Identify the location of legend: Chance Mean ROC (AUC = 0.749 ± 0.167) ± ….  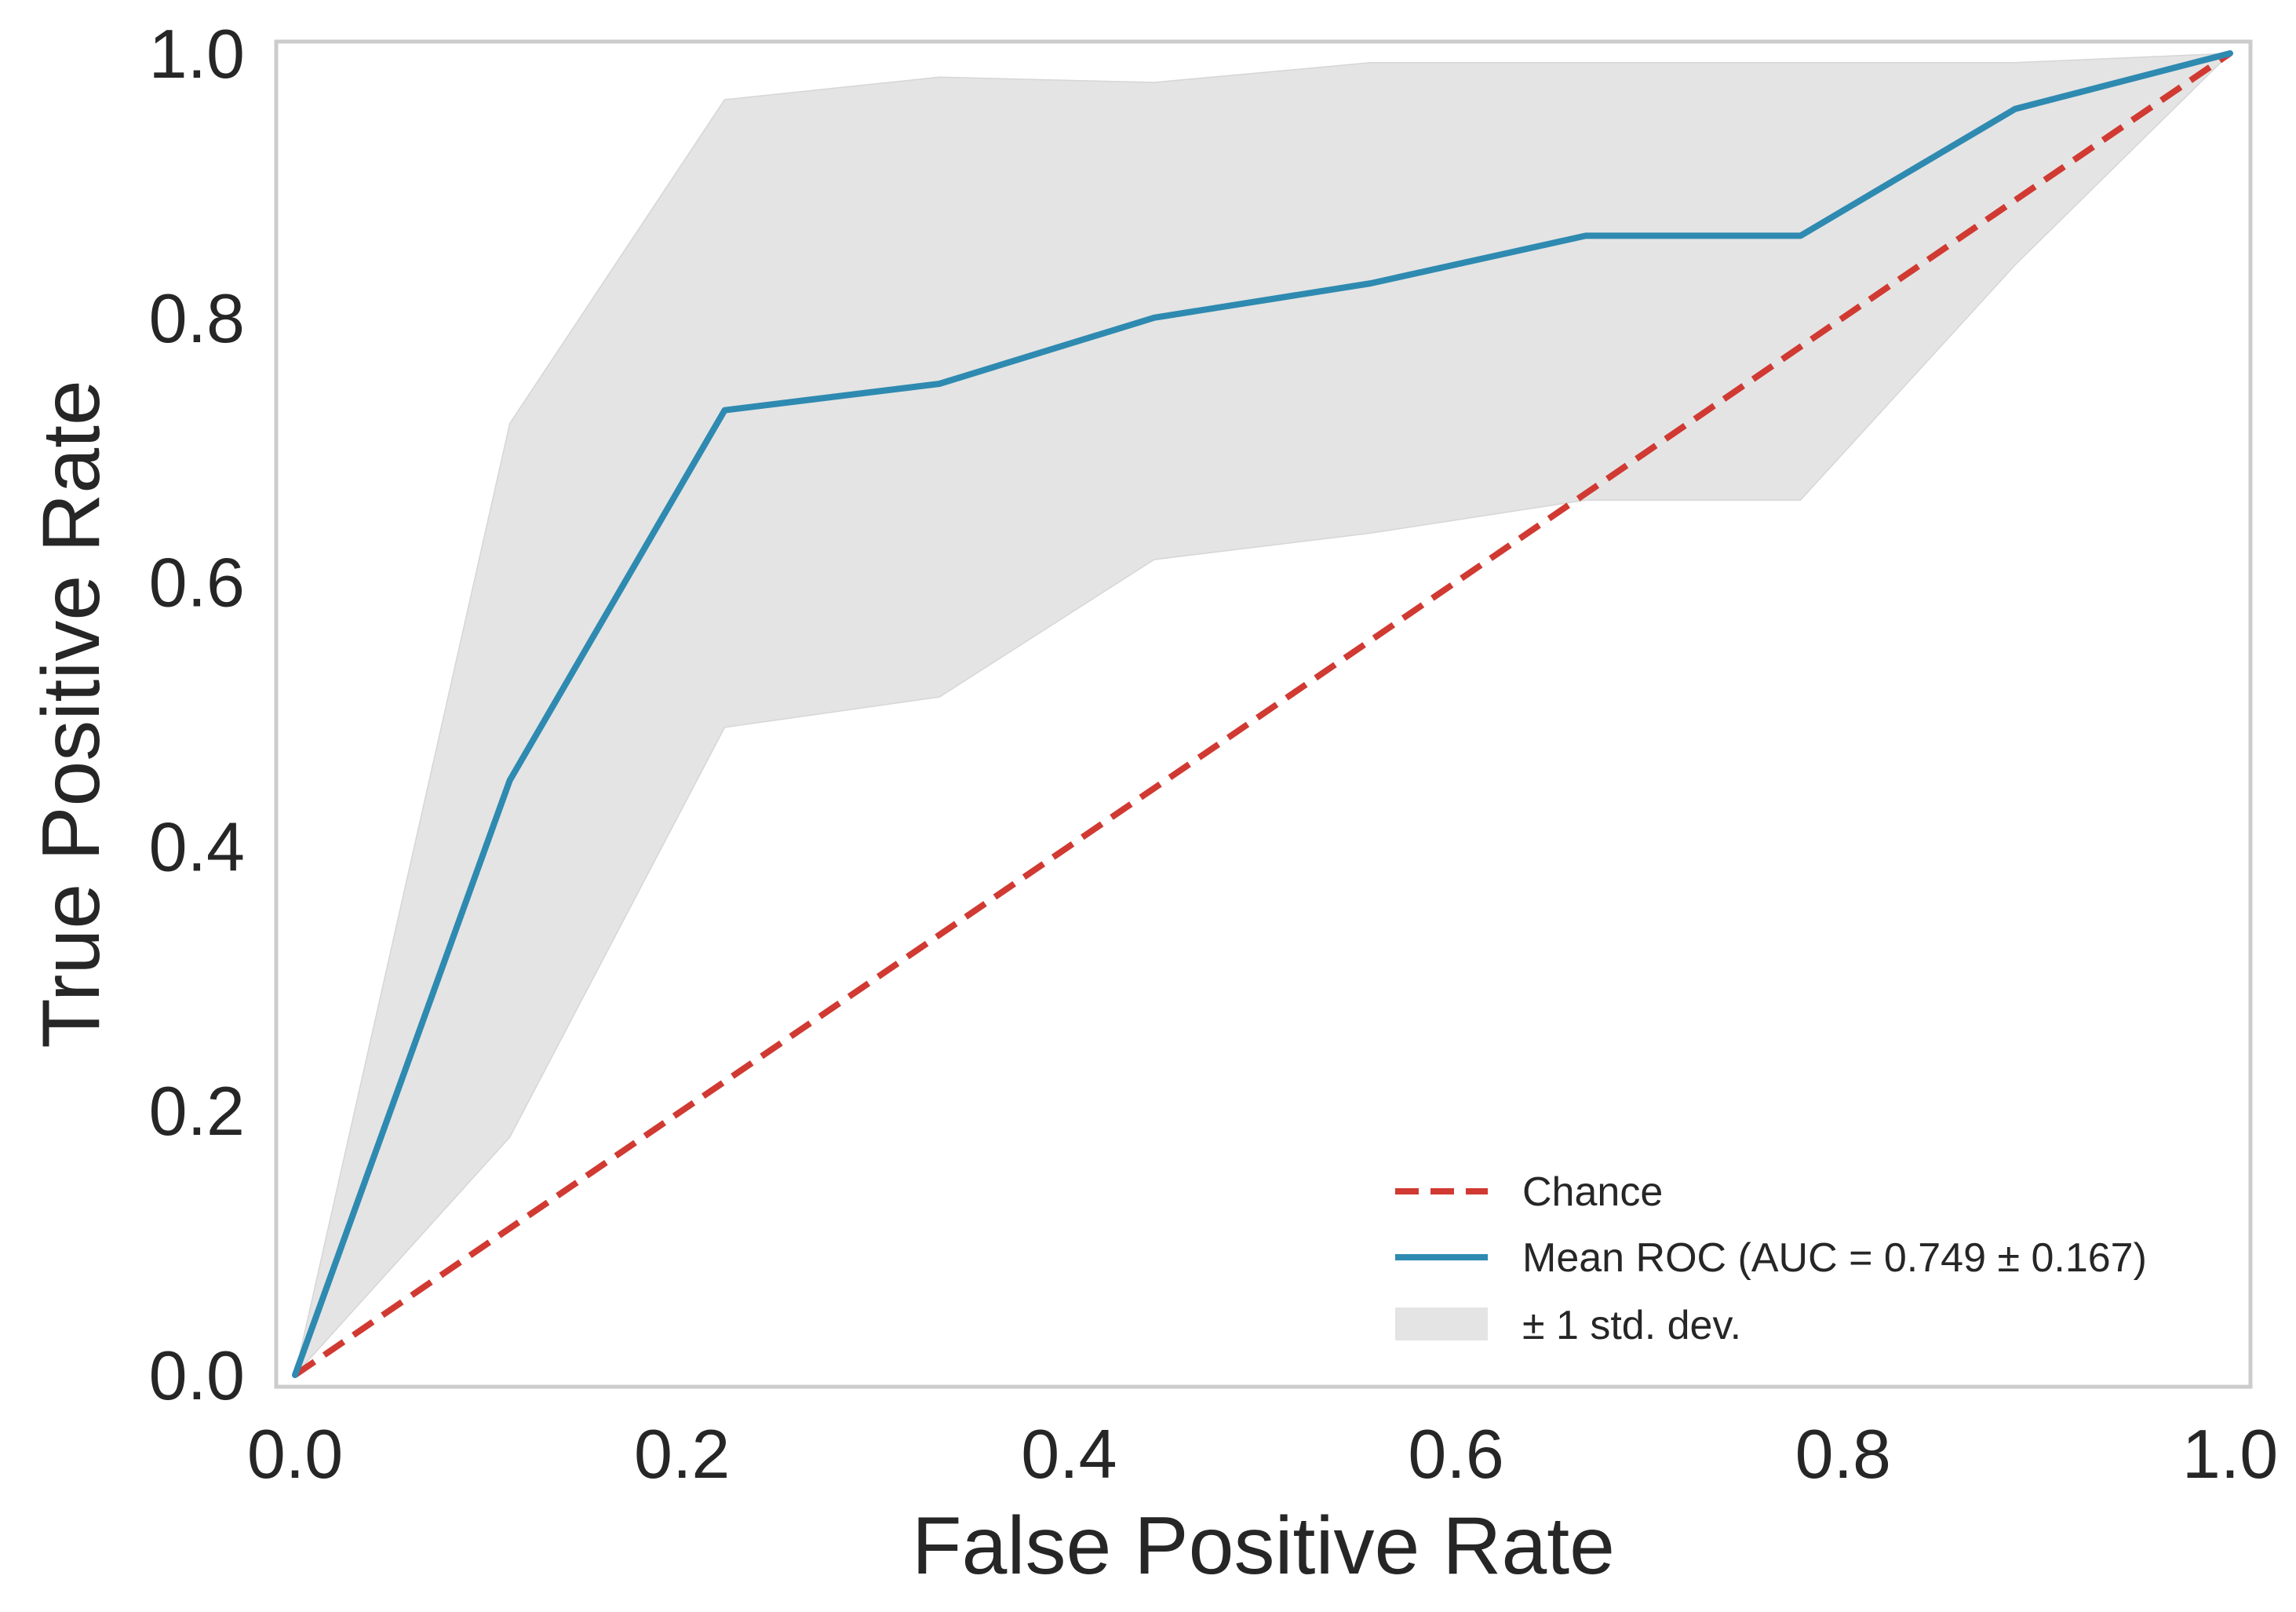
(1771, 1258).